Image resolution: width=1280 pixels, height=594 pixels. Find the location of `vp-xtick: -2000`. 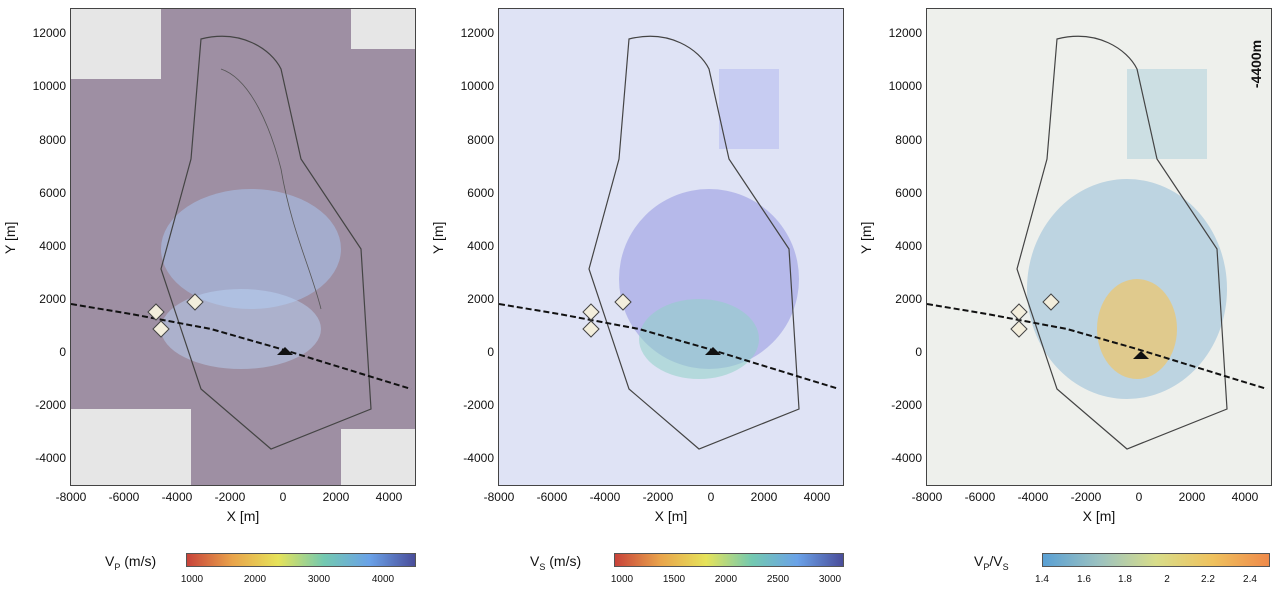

vp-xtick: -2000 is located at coordinates (230, 497).